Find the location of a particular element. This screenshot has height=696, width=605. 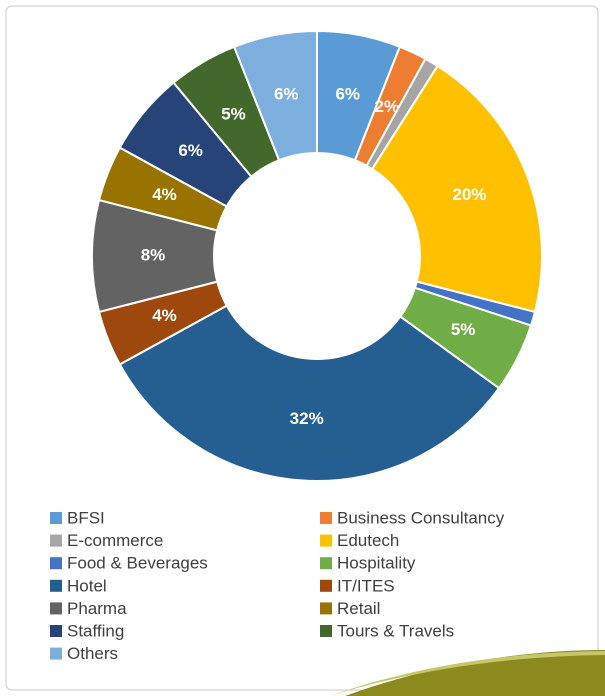

data-label: 2% is located at coordinates (387, 106).